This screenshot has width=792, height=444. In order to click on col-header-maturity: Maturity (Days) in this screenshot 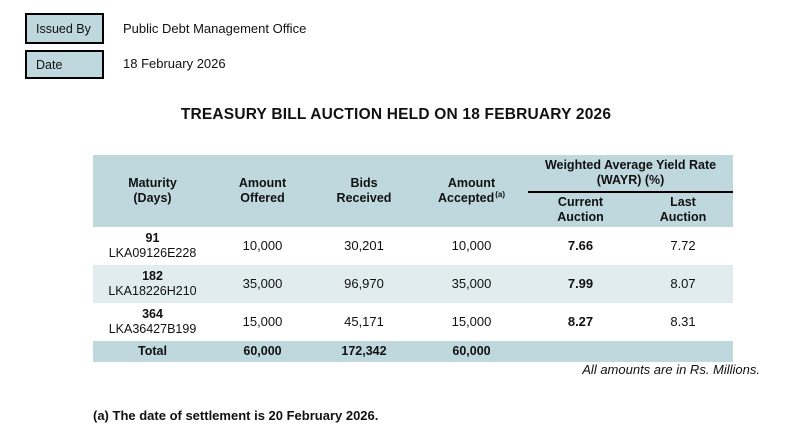, I will do `click(152, 191)`.